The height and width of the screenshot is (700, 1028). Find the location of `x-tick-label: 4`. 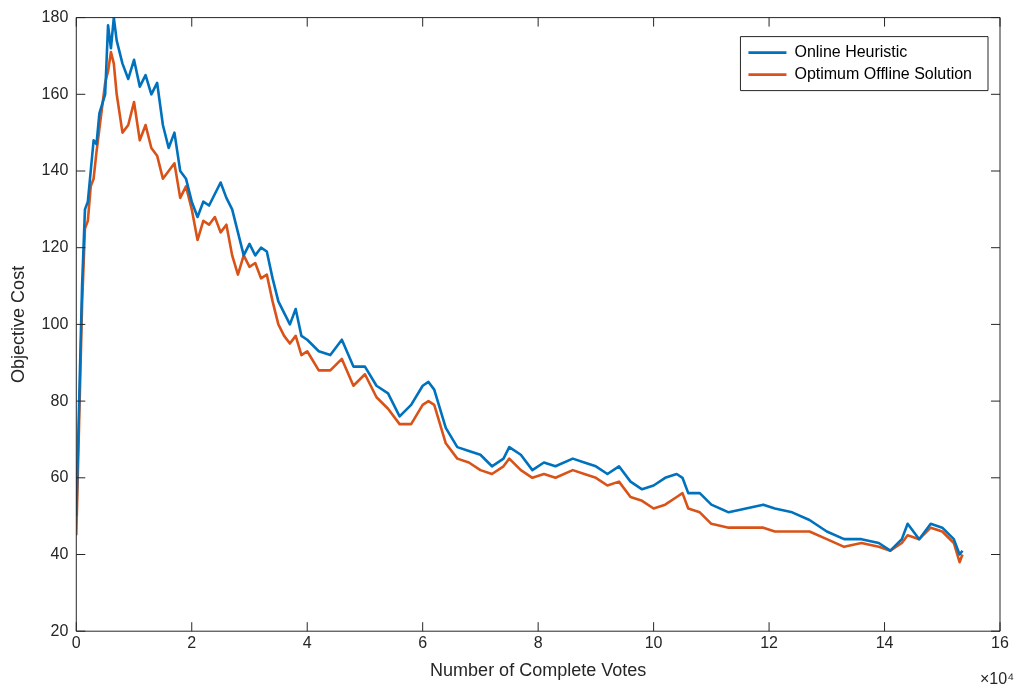

x-tick-label: 4 is located at coordinates (307, 643).